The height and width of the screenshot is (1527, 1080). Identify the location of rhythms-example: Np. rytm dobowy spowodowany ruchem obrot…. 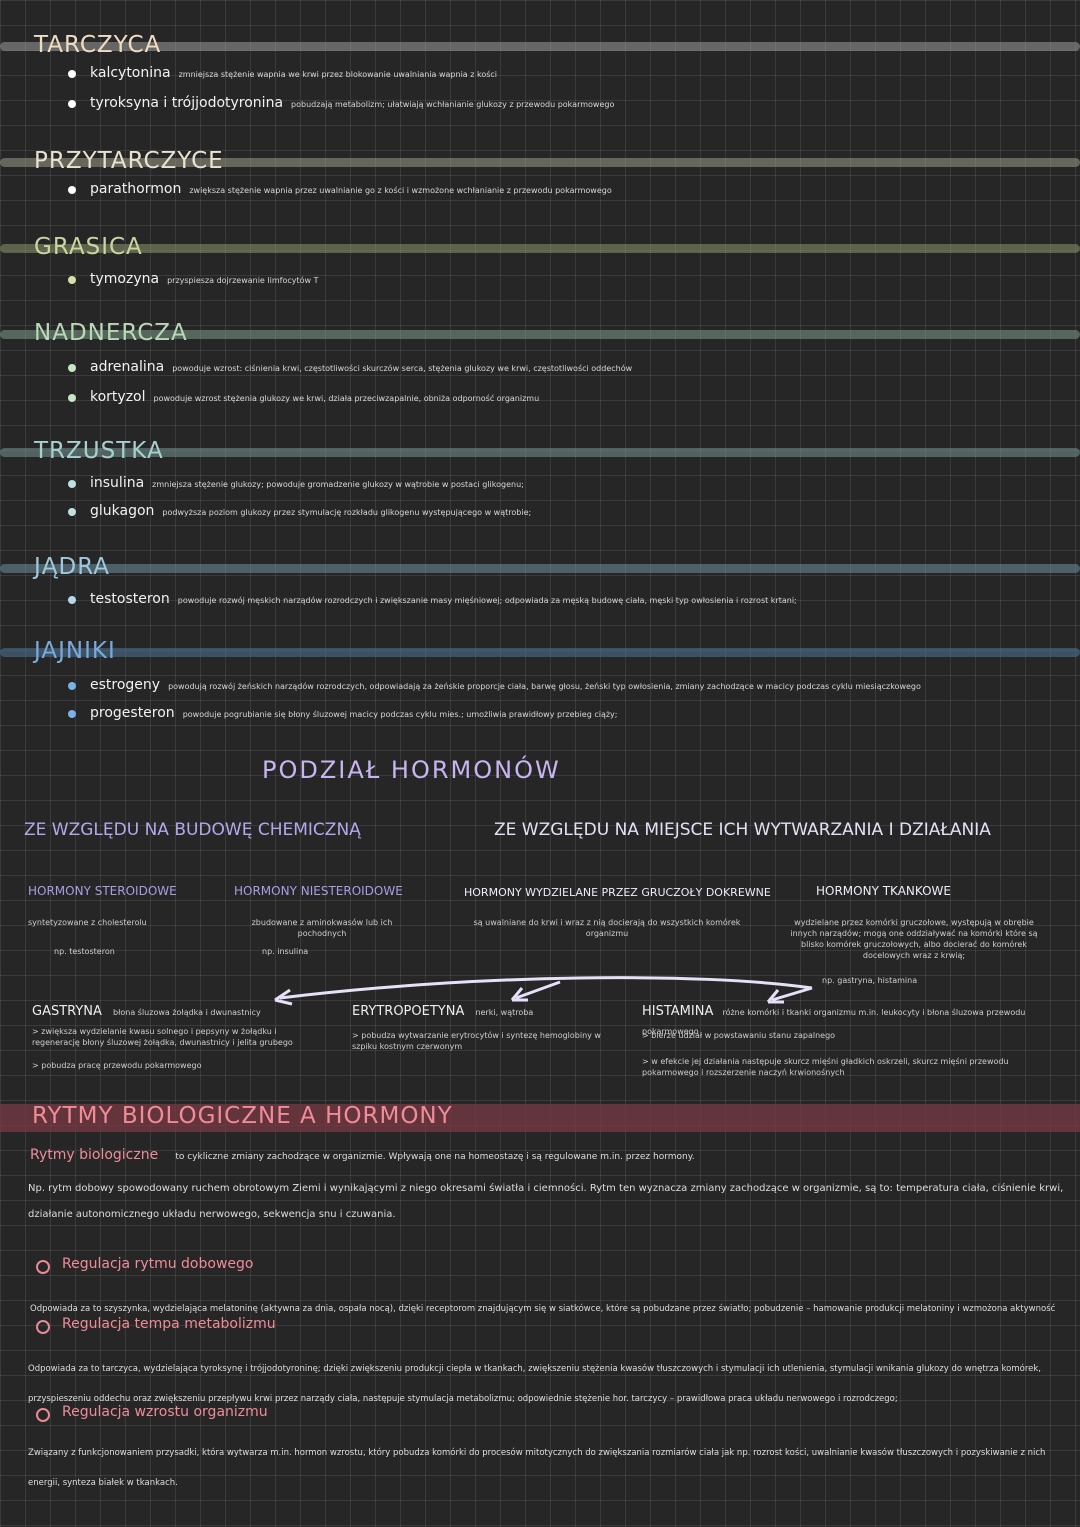
(546, 1201).